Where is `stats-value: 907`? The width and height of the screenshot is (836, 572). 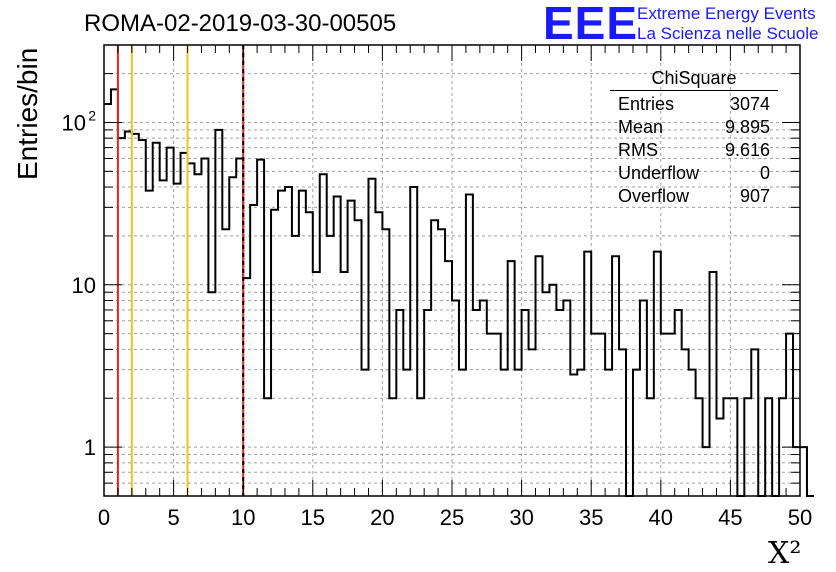
stats-value: 907 is located at coordinates (754, 196).